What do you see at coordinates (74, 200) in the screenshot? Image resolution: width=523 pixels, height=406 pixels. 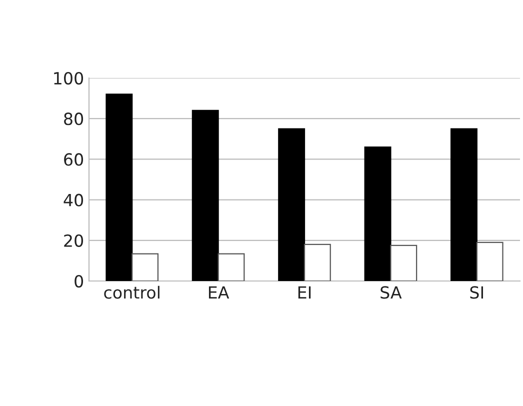 I see `y-tick-label: 40` at bounding box center [74, 200].